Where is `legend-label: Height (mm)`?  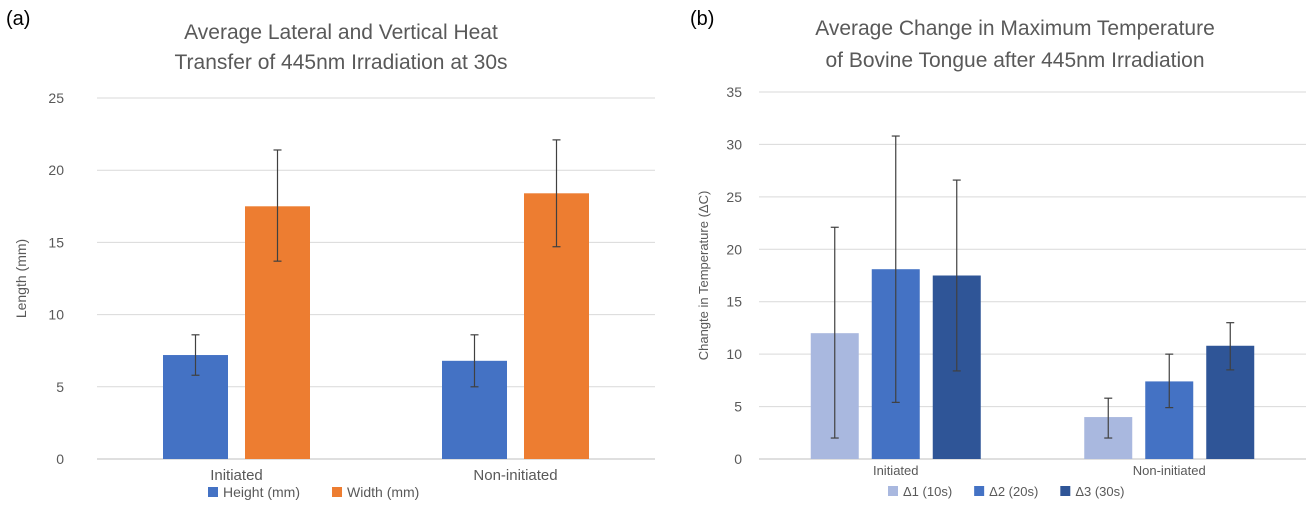 legend-label: Height (mm) is located at coordinates (261, 492).